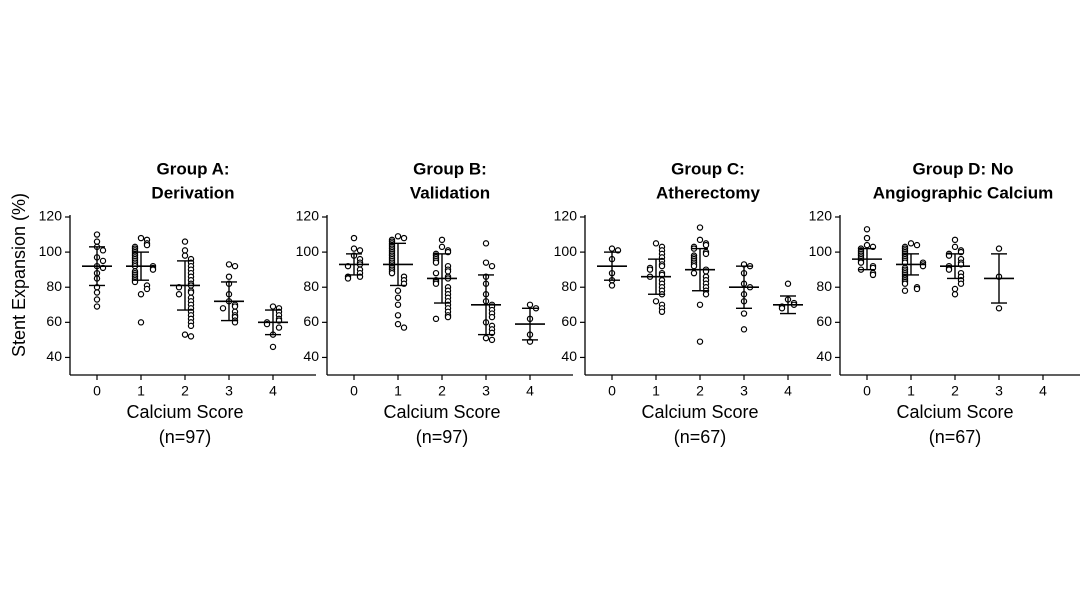 Image resolution: width=1080 pixels, height=608 pixels. I want to click on y-axis-label: Stent Expansion (%), so click(19, 275).